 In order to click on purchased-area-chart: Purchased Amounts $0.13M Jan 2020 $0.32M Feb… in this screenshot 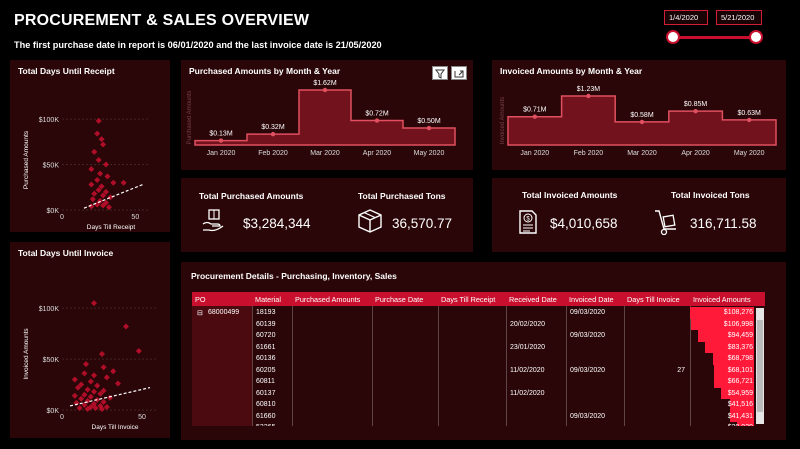, I will do `click(327, 115)`.